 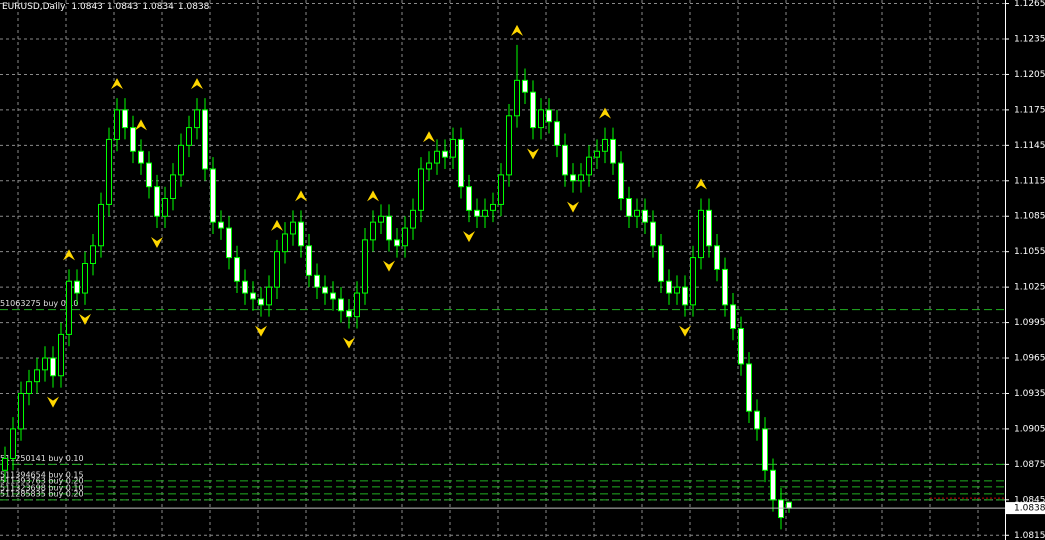 What do you see at coordinates (42, 487) in the screenshot?
I see `order-label: 511323698 buy 0.10` at bounding box center [42, 487].